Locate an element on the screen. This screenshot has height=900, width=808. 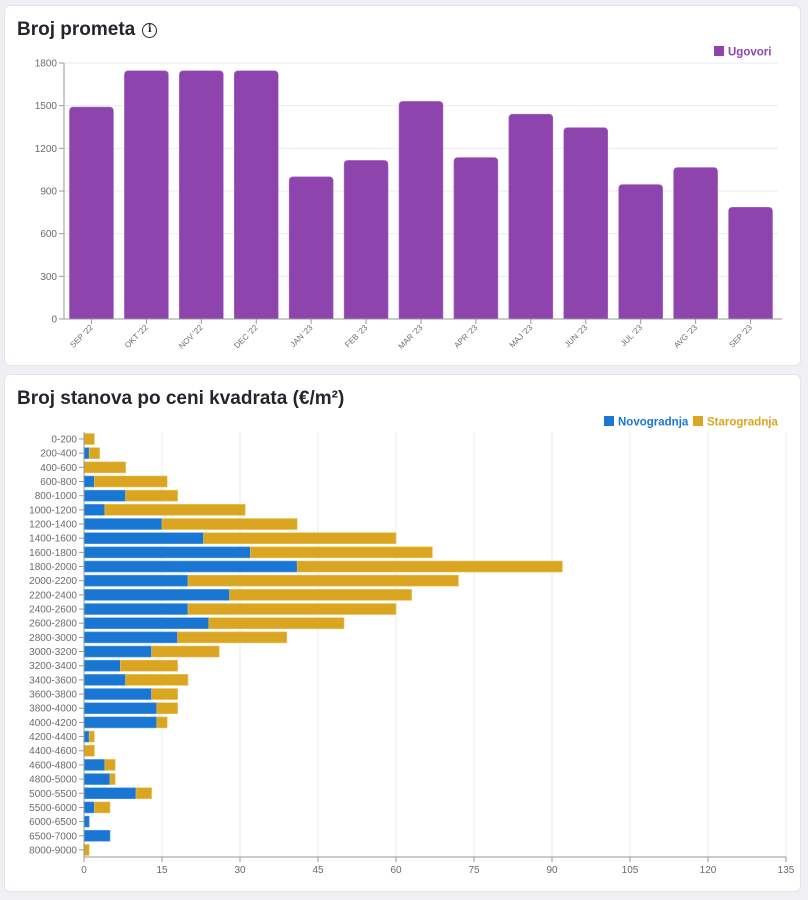
info-icon: i is located at coordinates (150, 30).